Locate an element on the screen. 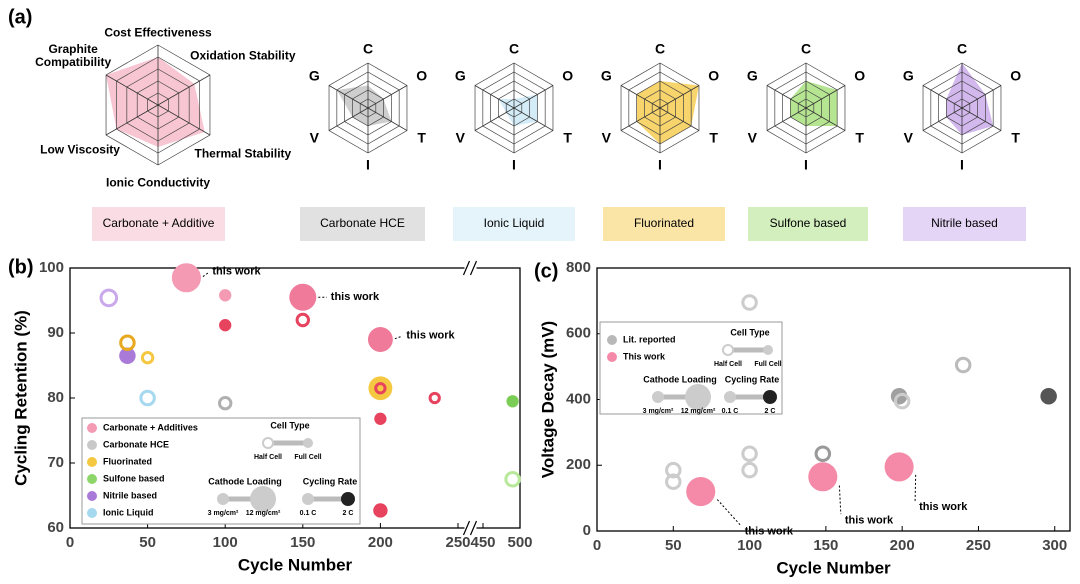 This screenshot has width=1080, height=584. legend-key-label: 2 C is located at coordinates (348, 513).